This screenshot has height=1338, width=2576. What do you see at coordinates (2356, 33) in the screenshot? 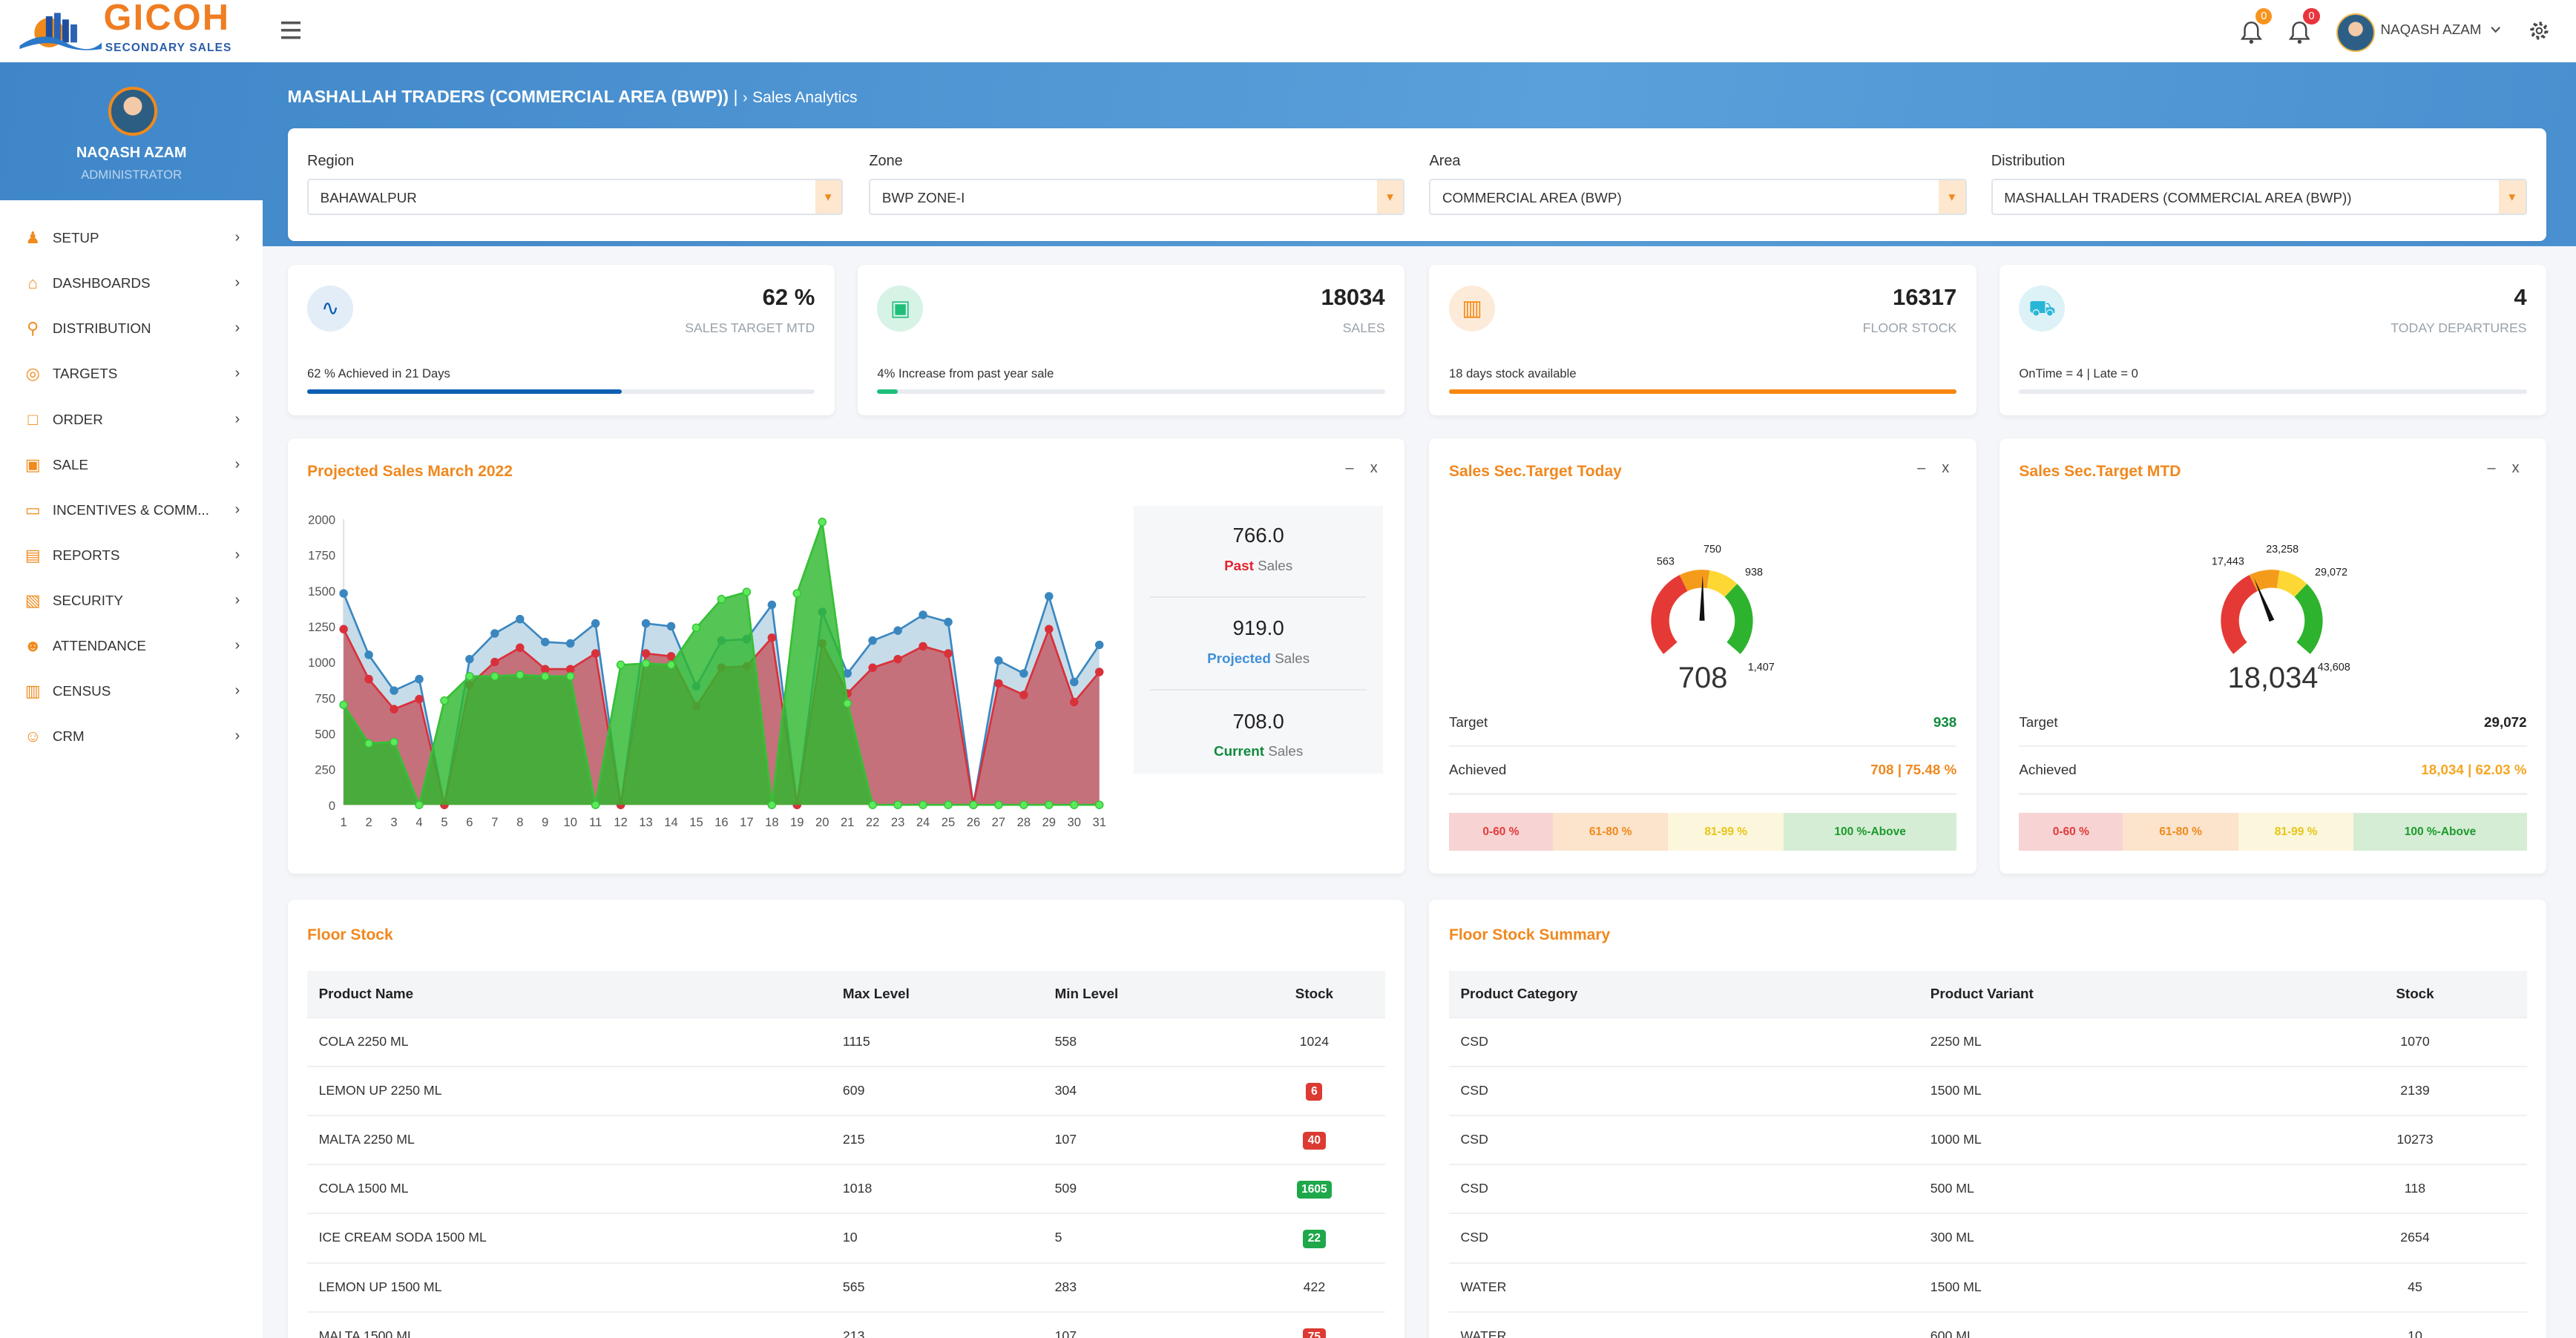
I see `user-avatar` at bounding box center [2356, 33].